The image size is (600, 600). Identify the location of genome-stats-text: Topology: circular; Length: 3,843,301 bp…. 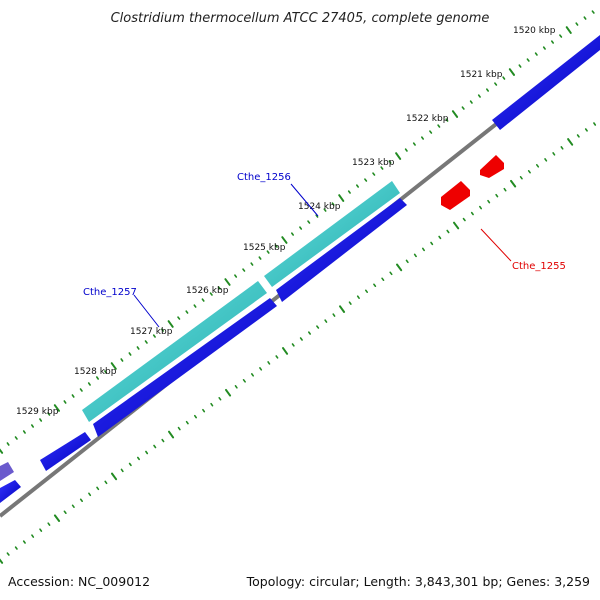
(418, 581).